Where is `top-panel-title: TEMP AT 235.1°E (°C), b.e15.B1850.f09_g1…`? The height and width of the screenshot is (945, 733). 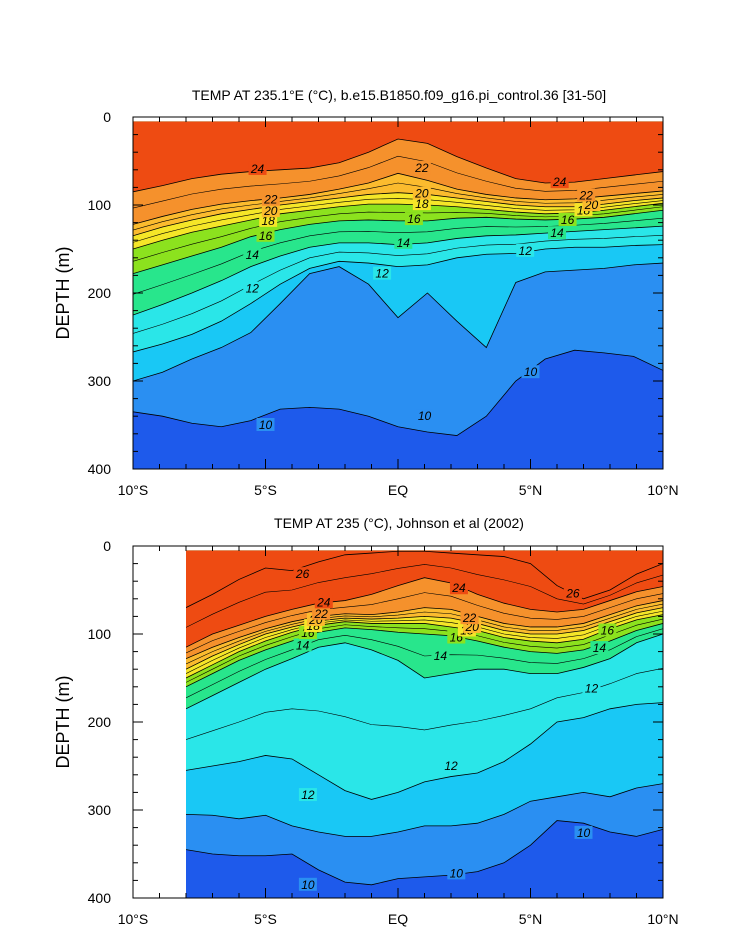
top-panel-title: TEMP AT 235.1°E (°C), b.e15.B1850.f09_g1… is located at coordinates (399, 95).